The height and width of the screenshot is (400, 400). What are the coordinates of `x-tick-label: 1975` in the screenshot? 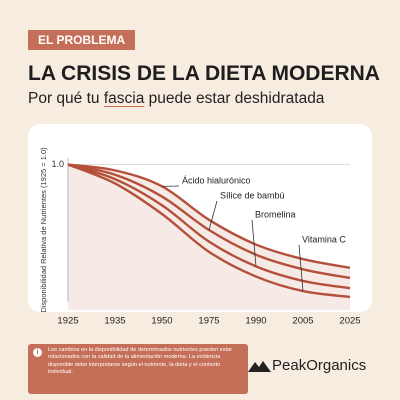 It's located at (208, 321).